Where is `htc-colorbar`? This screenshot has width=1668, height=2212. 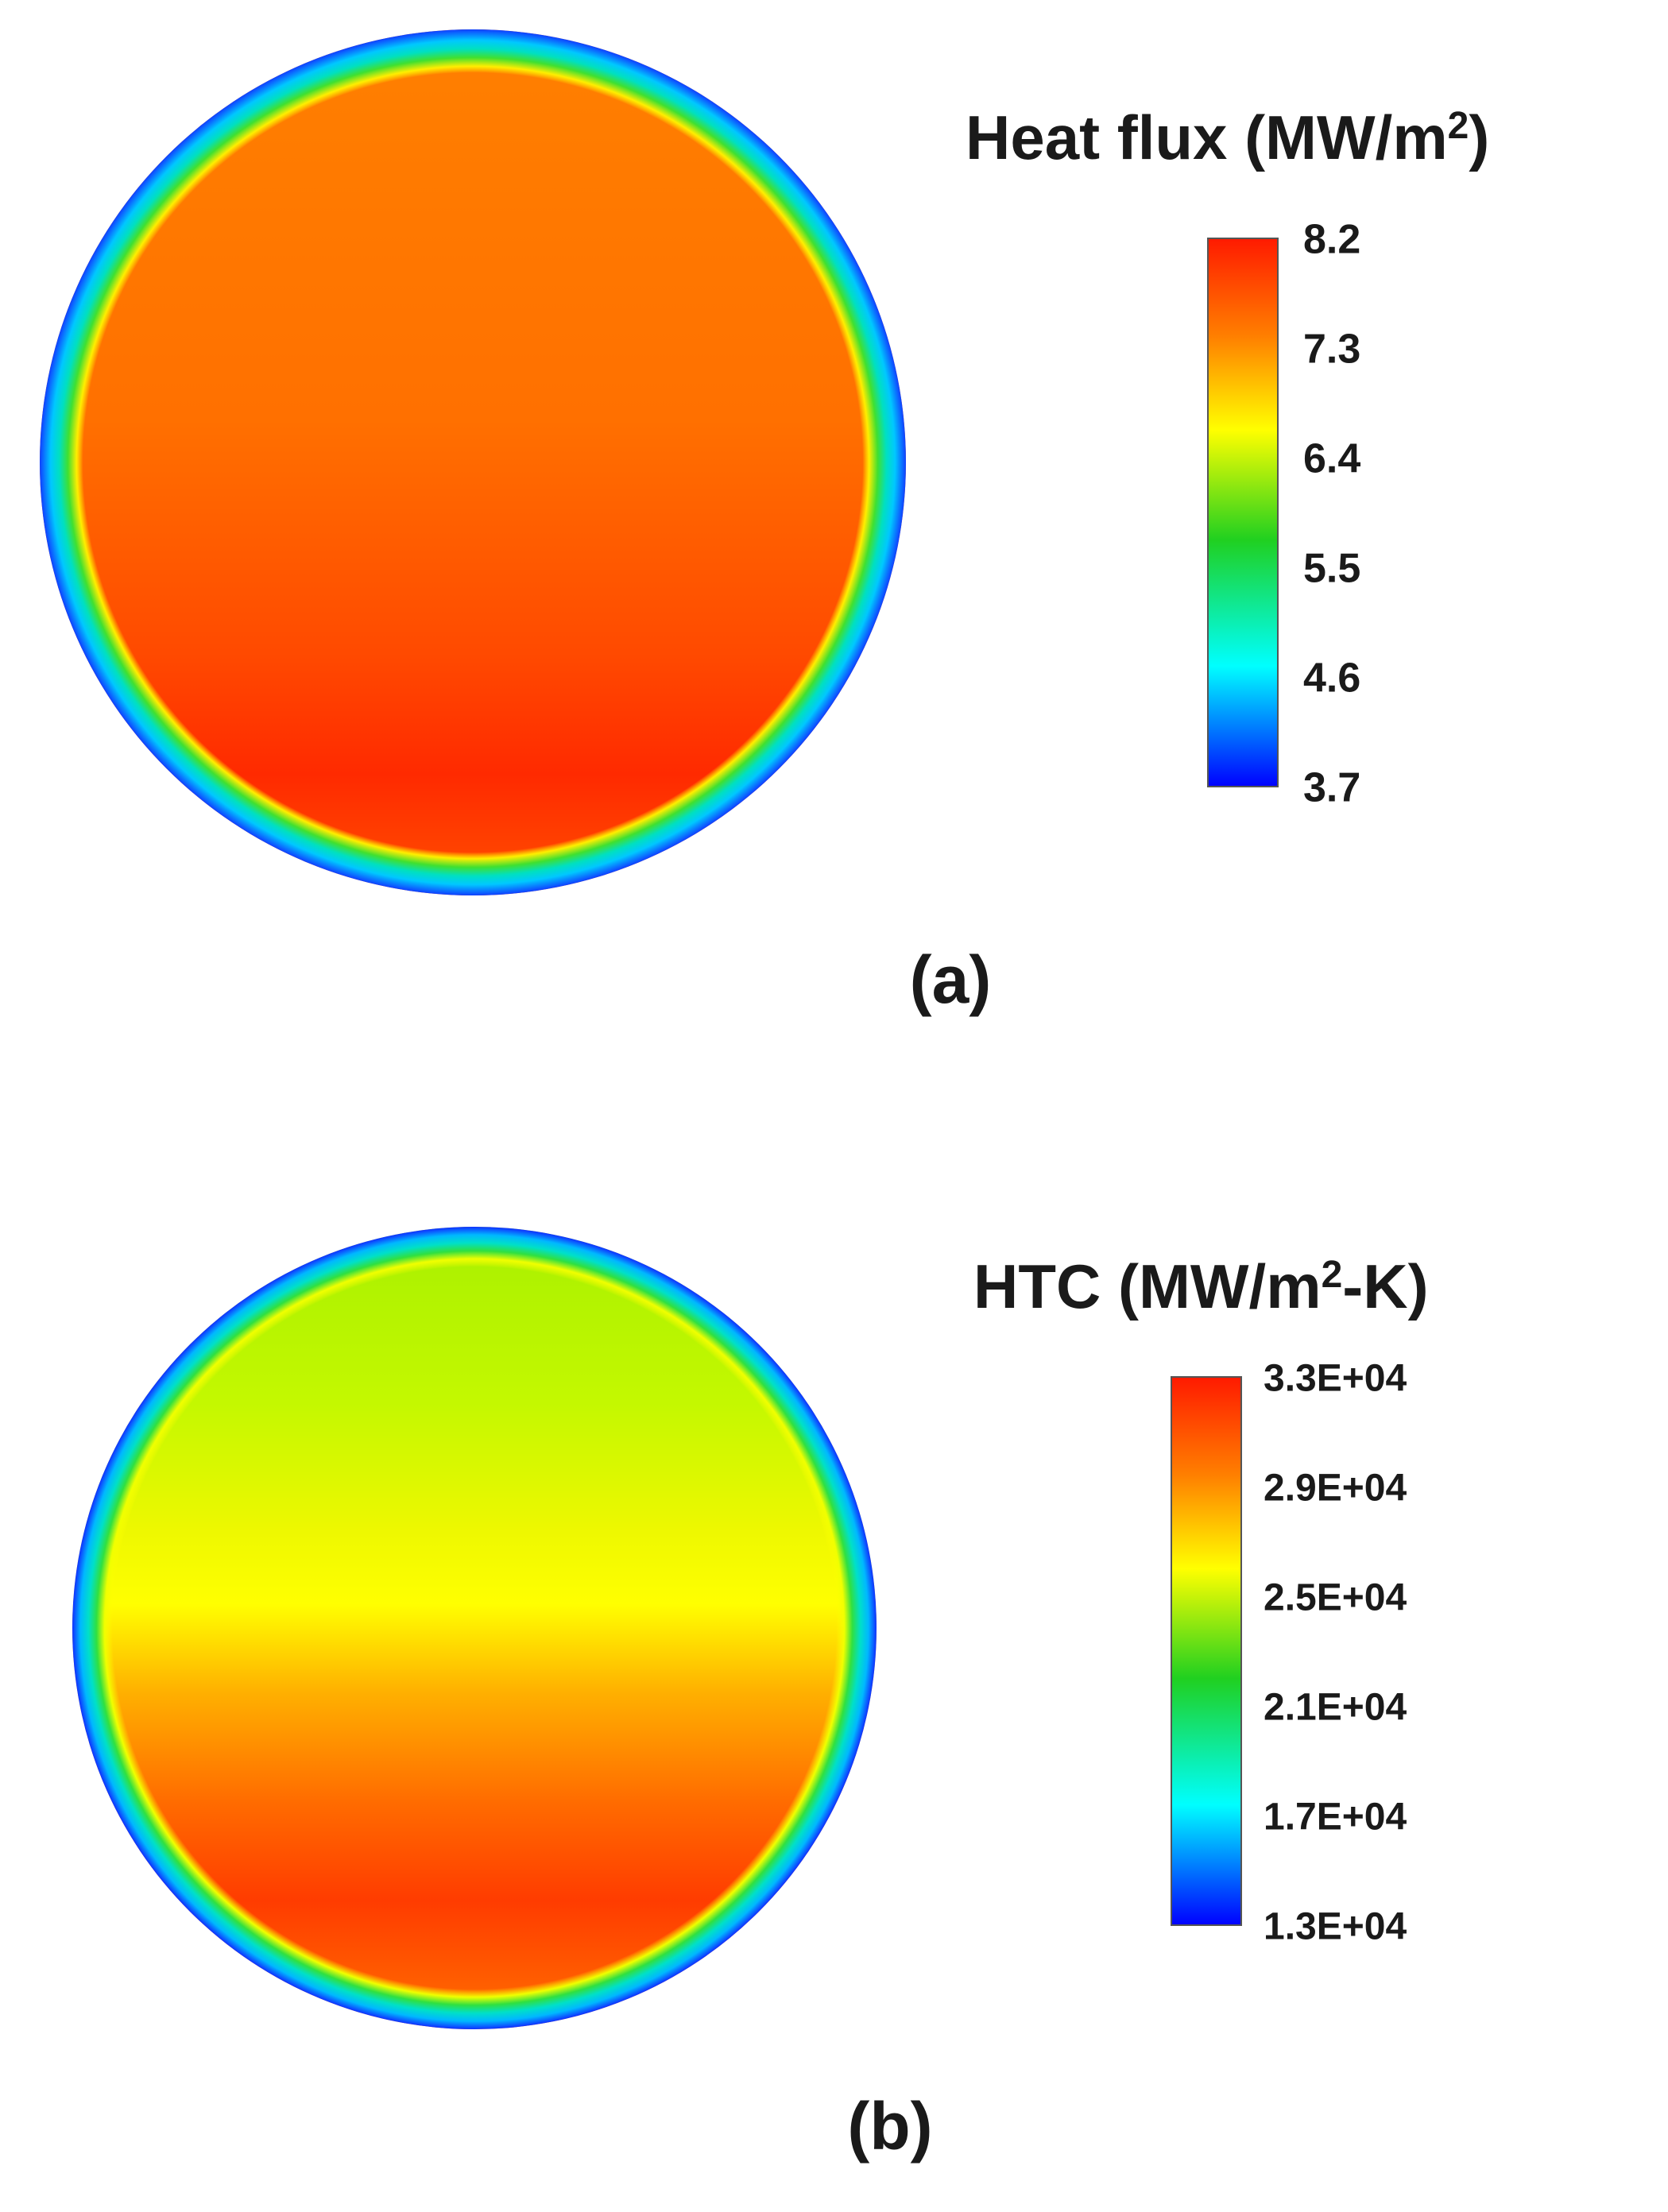
htc-colorbar is located at coordinates (1206, 1651).